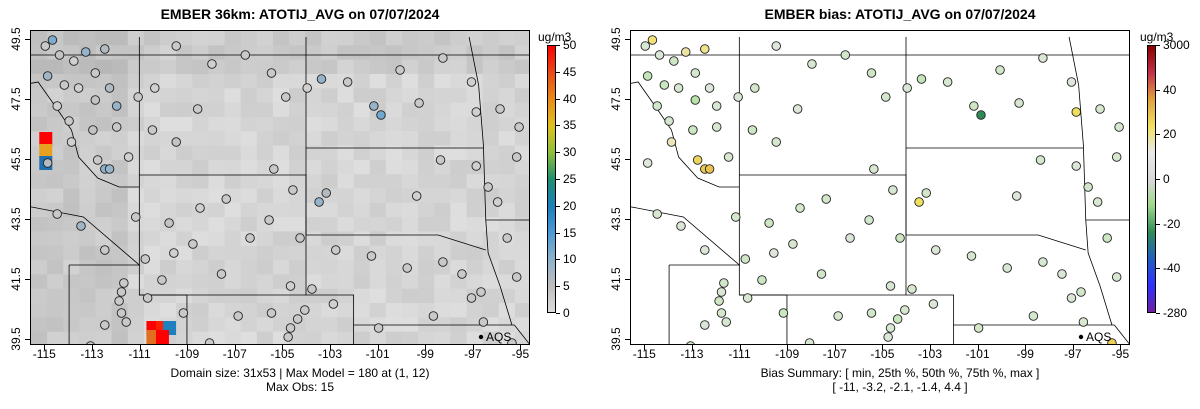 This screenshot has height=409, width=1200. I want to click on state-border, so click(521, 334).